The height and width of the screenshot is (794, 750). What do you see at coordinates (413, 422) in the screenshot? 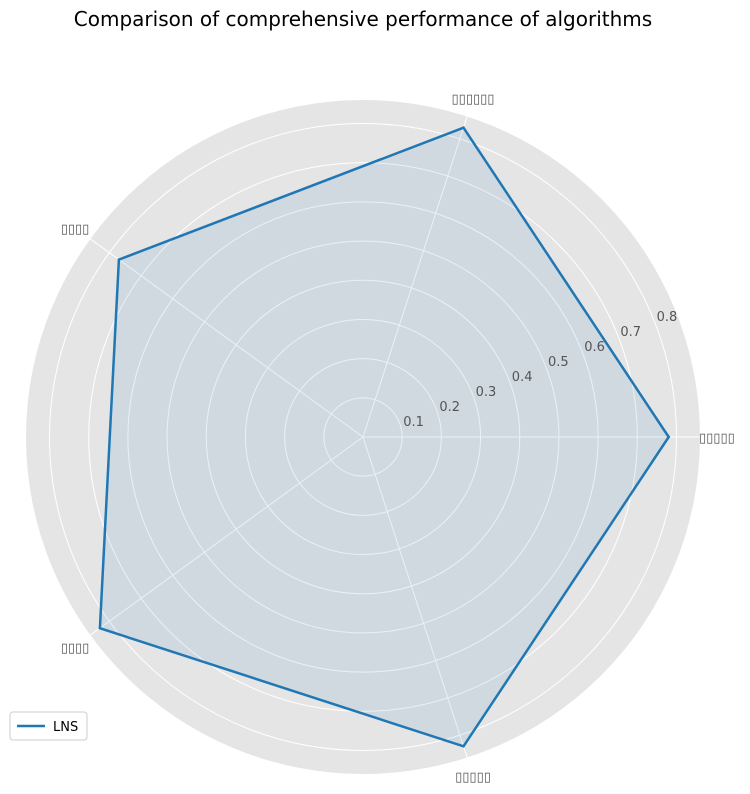
I see `radial-tick-label-0: 0.1` at bounding box center [413, 422].